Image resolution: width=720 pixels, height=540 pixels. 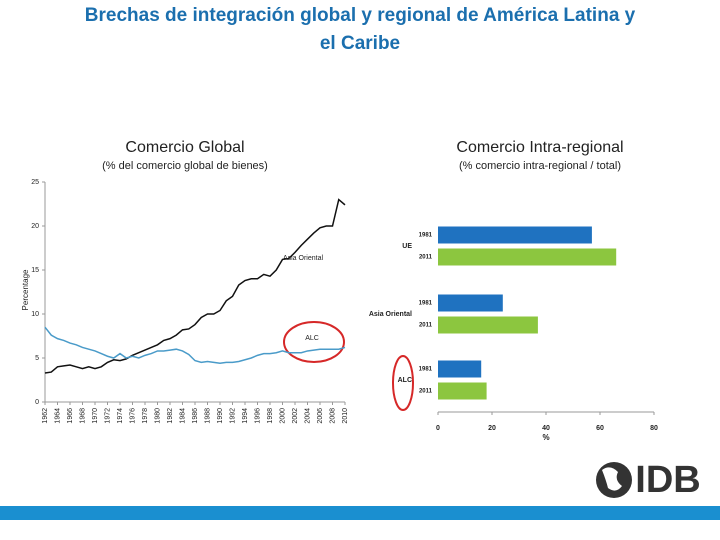 What do you see at coordinates (120, 416) in the screenshot?
I see `x-tick-label: 1974` at bounding box center [120, 416].